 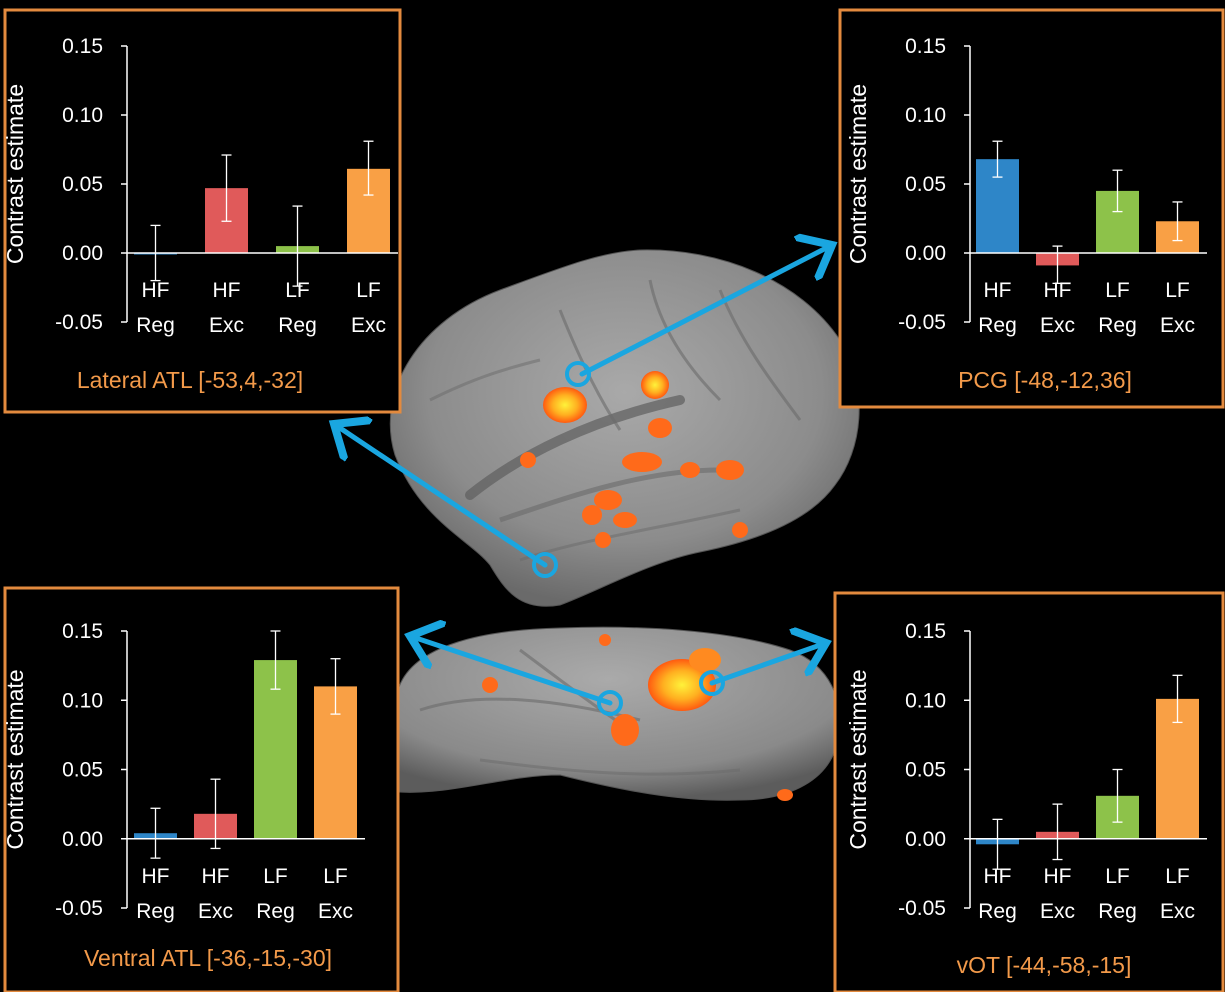 What do you see at coordinates (578, 374) in the screenshot?
I see `roi-circle-pcg` at bounding box center [578, 374].